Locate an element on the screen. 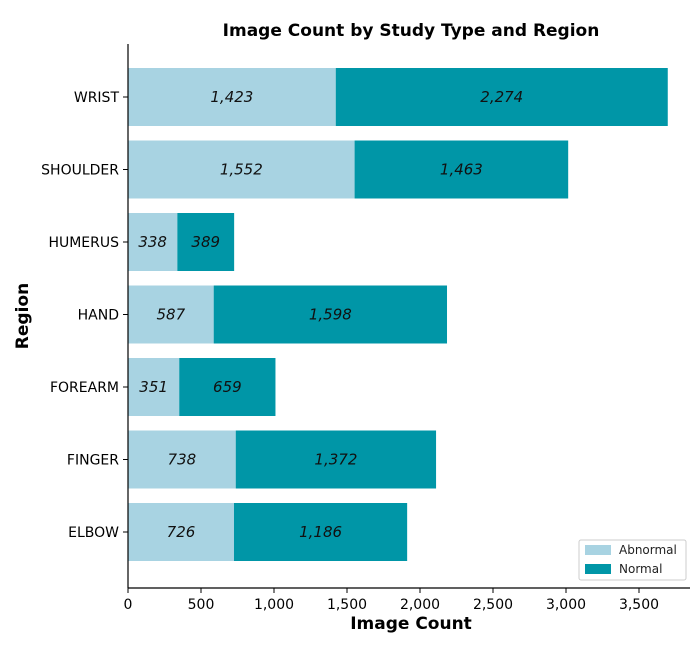 This screenshot has width=700, height=648. bar-elbow-abnormal is located at coordinates (181, 532).